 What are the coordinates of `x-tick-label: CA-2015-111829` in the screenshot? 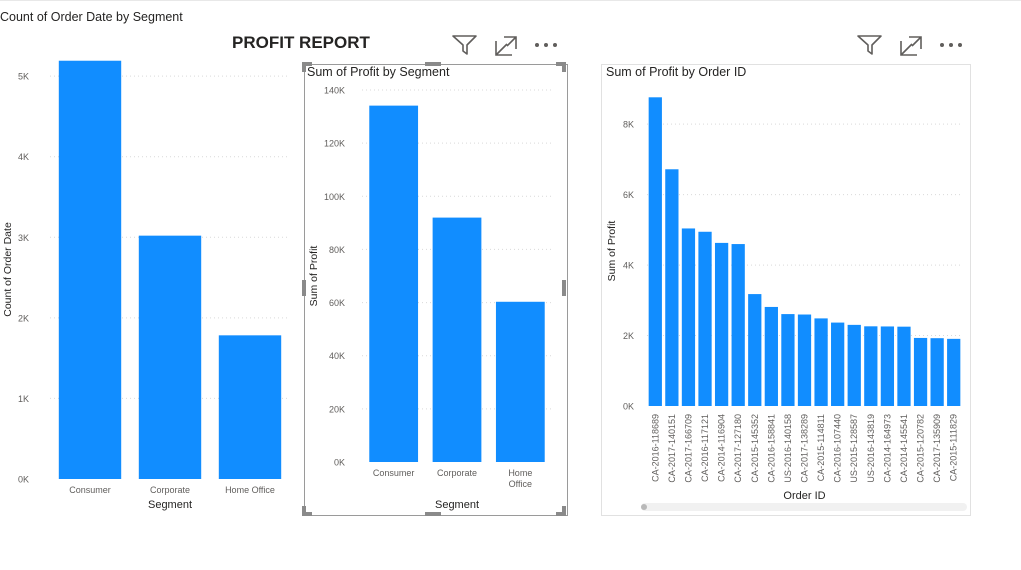 It's located at (954, 447).